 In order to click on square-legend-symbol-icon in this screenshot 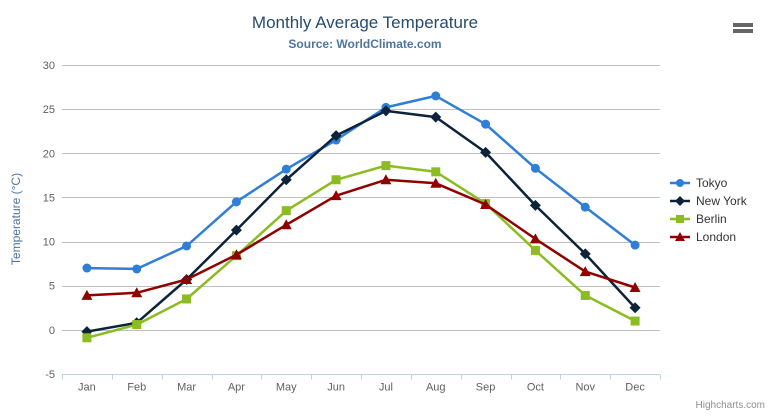, I will do `click(680, 219)`.